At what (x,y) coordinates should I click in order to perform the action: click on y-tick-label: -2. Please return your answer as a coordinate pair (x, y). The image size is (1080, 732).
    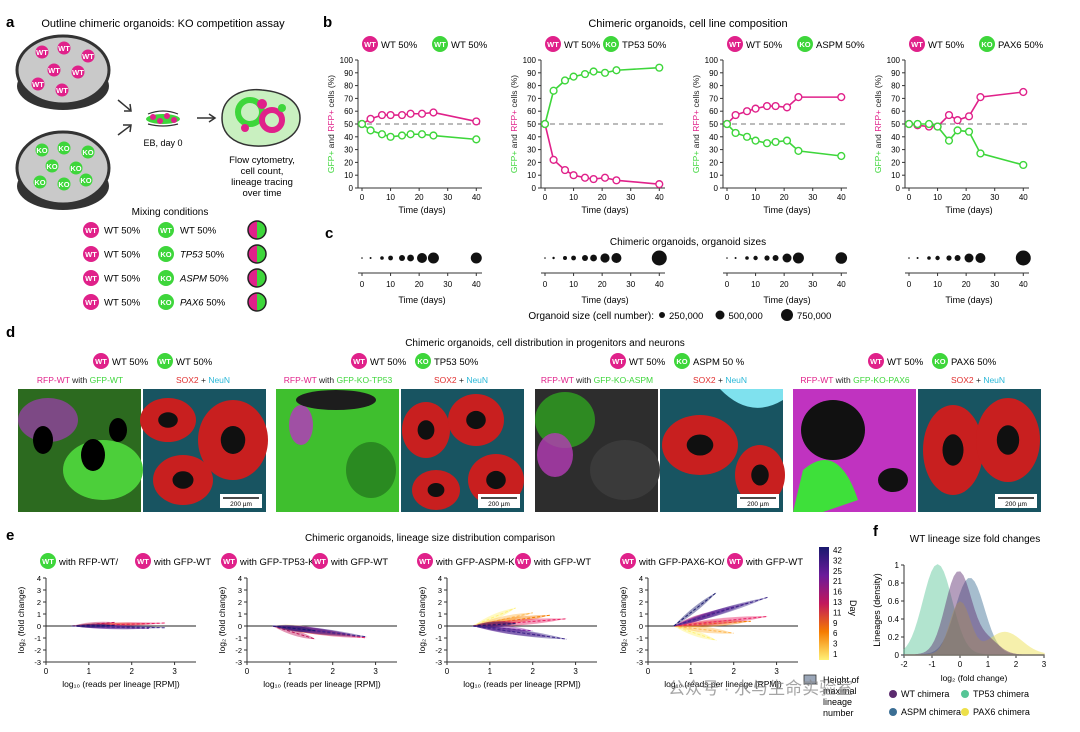
    Looking at the image, I should click on (238, 650).